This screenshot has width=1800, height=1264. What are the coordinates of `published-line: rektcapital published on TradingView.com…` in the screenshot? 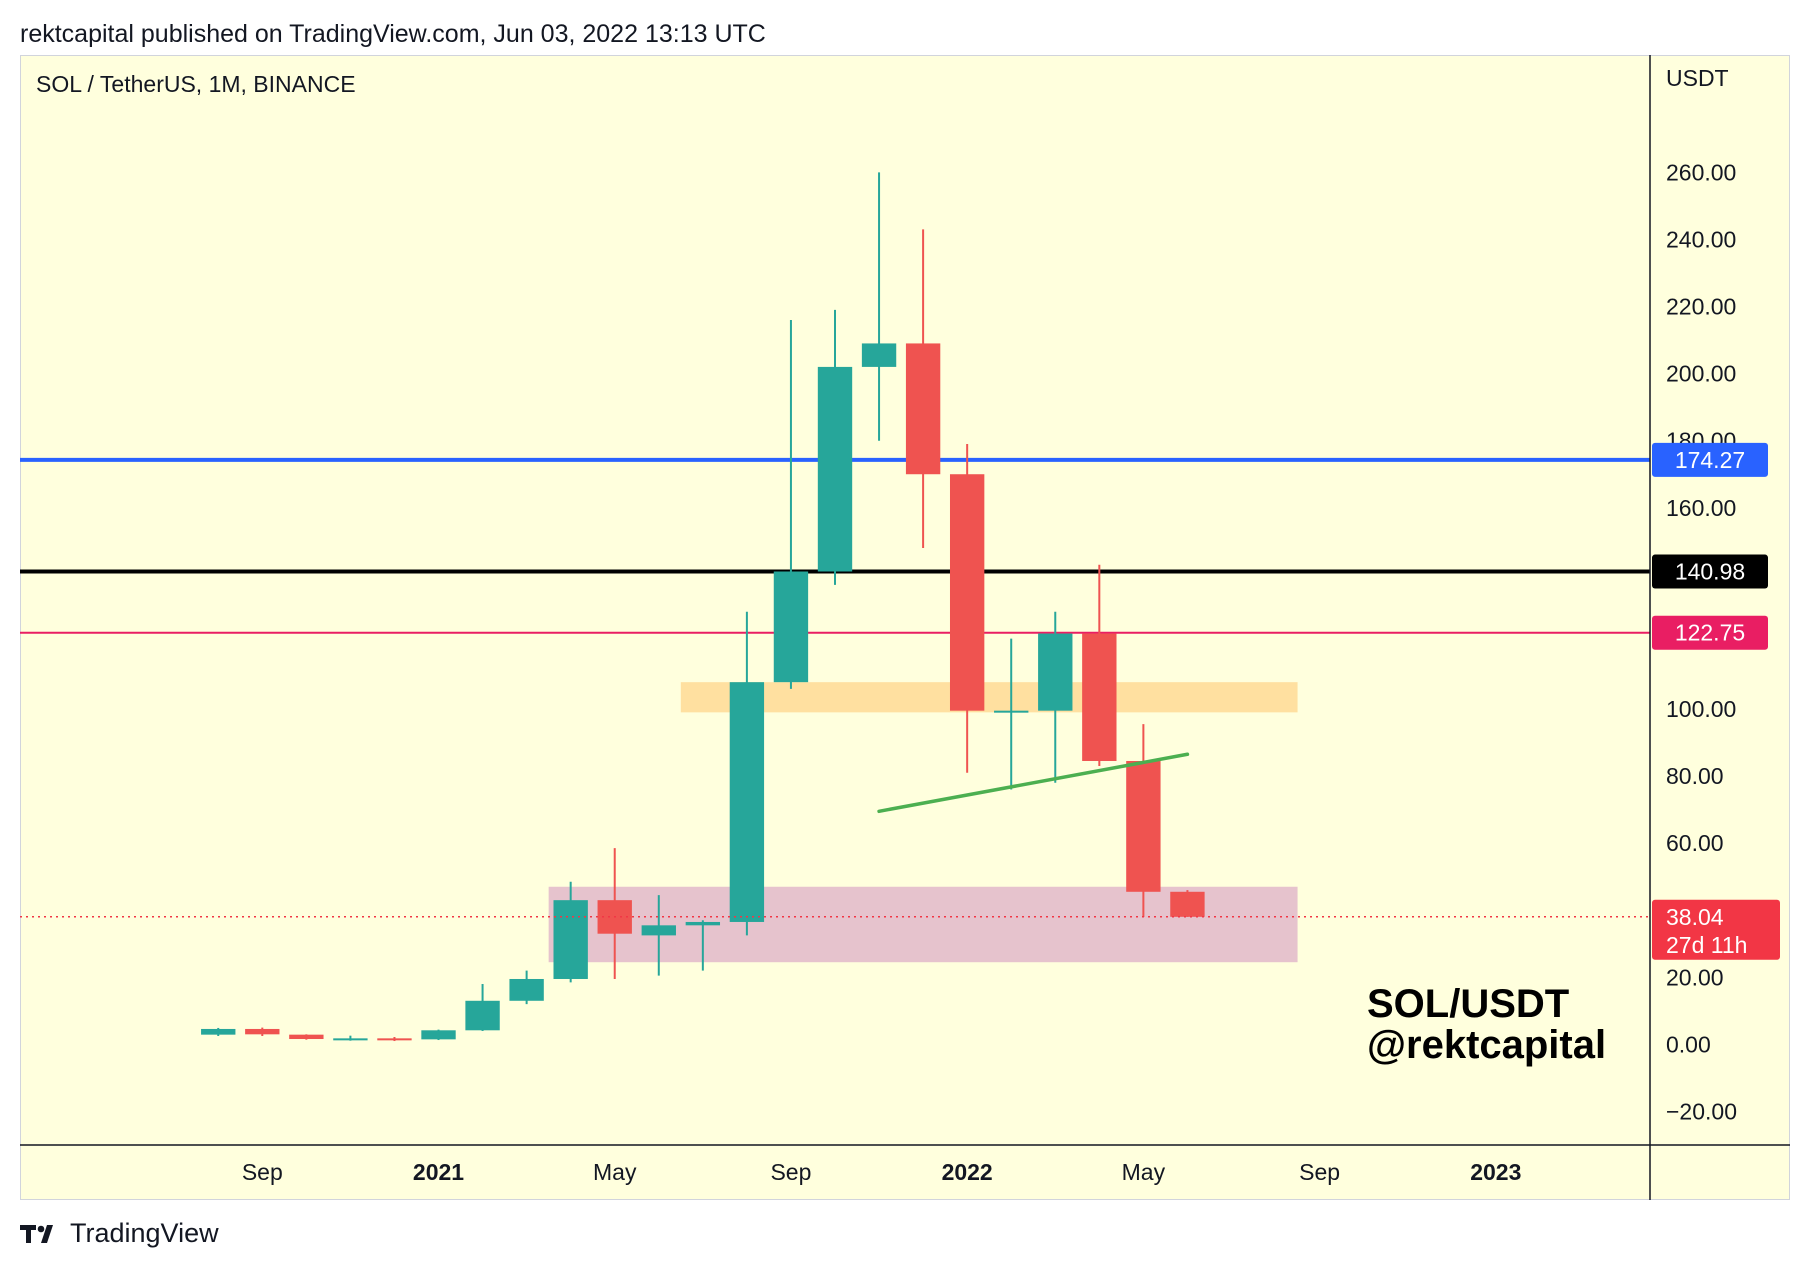 It's located at (393, 34).